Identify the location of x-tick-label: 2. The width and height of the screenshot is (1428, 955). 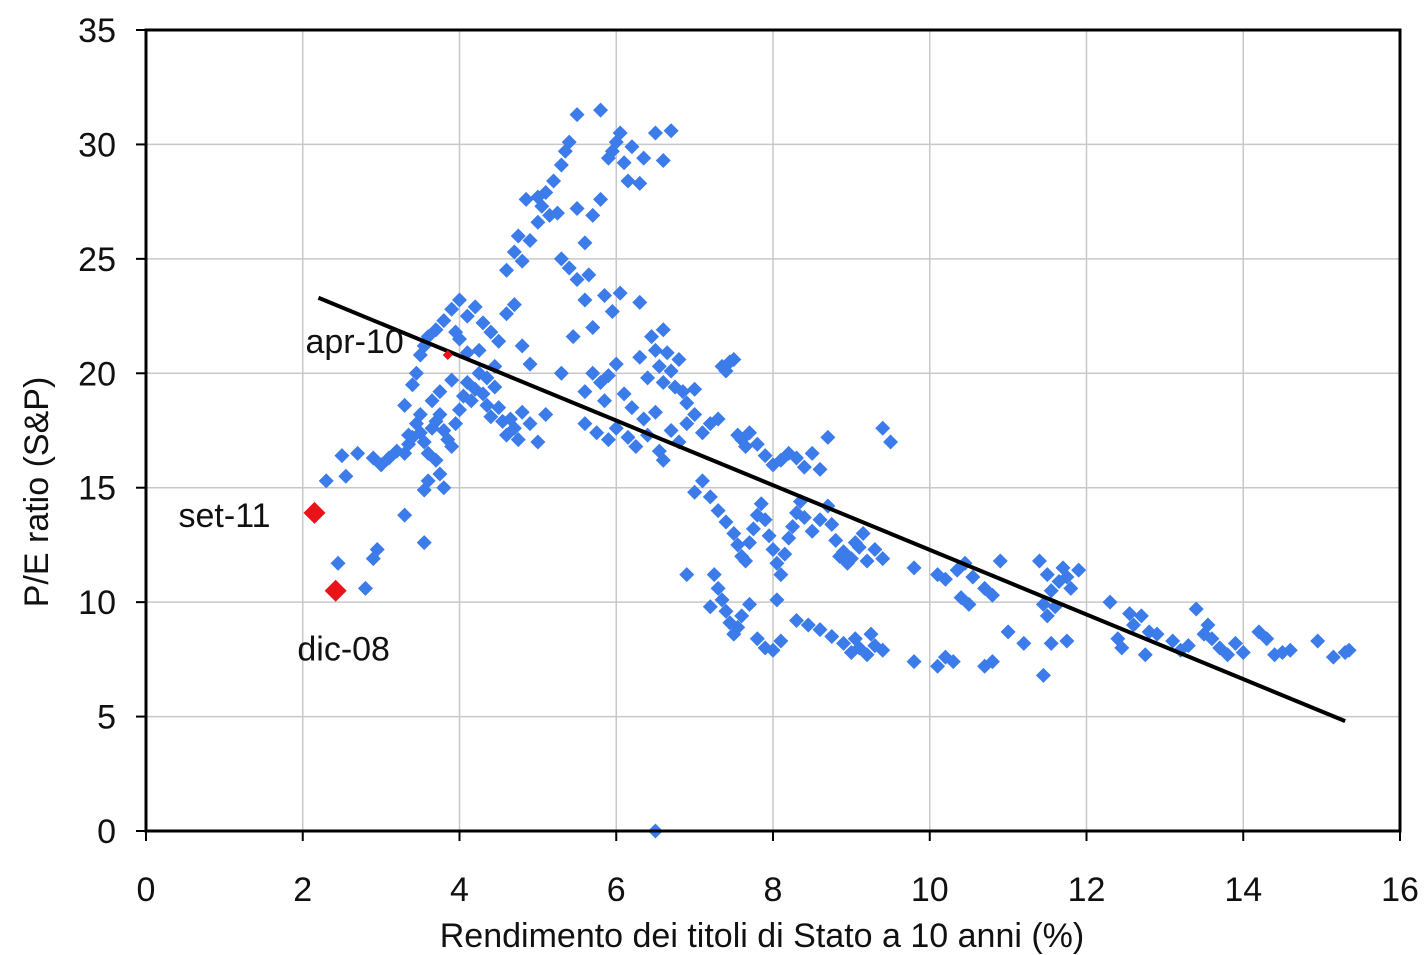
(302, 890).